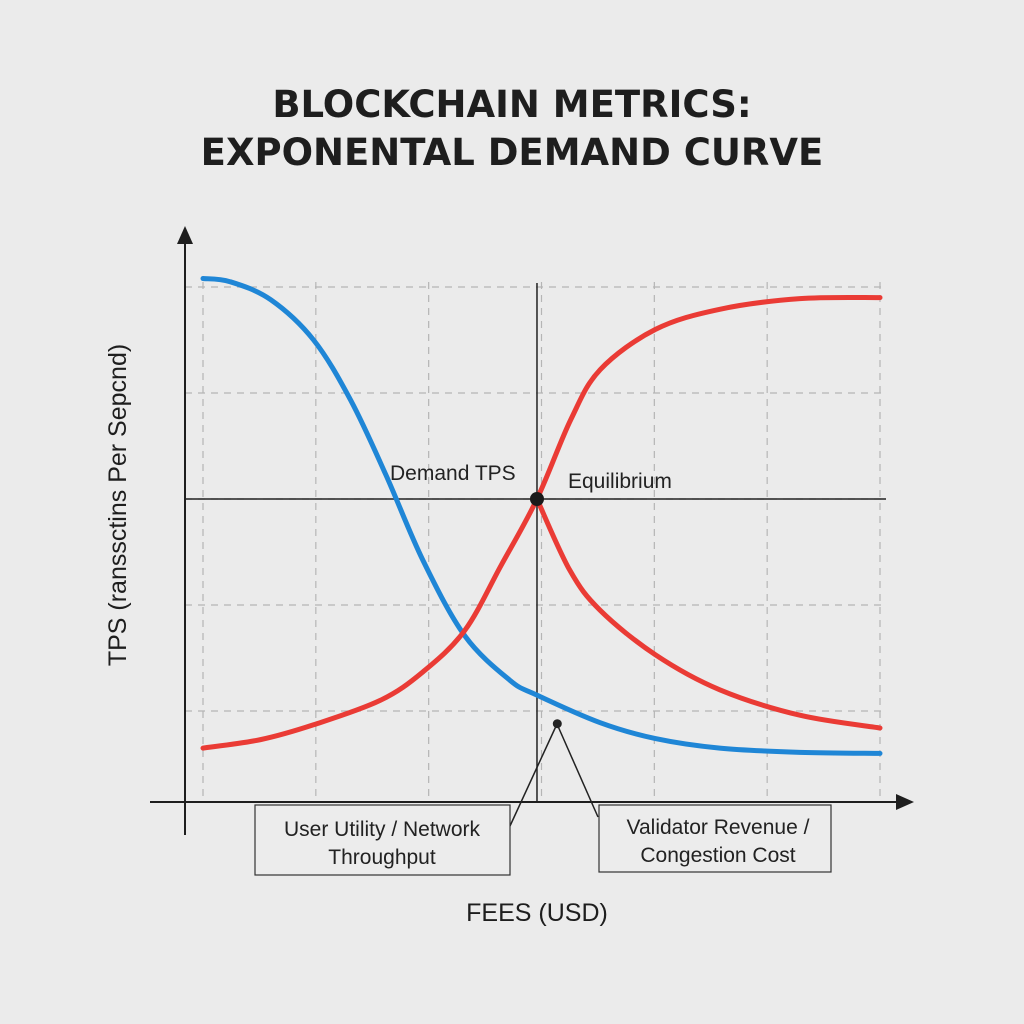  What do you see at coordinates (557, 724) in the screenshot?
I see `annotation-point` at bounding box center [557, 724].